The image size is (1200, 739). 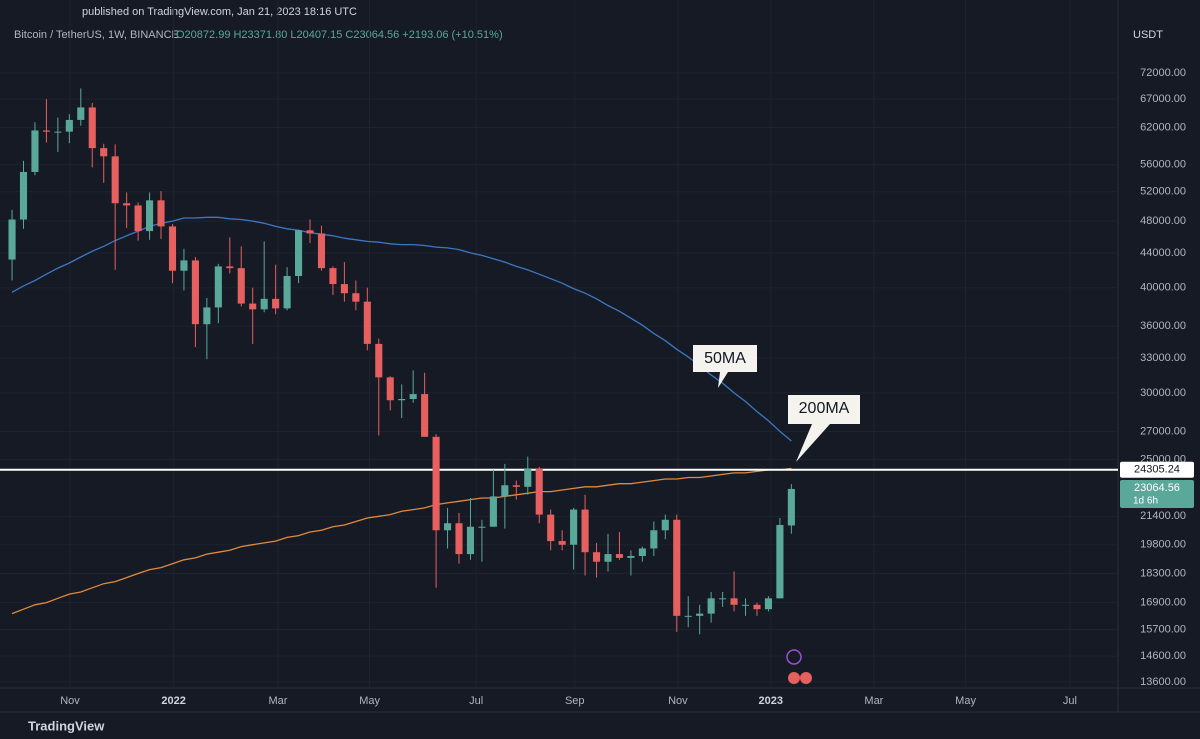 What do you see at coordinates (824, 408) in the screenshot?
I see `annotation: 200MA` at bounding box center [824, 408].